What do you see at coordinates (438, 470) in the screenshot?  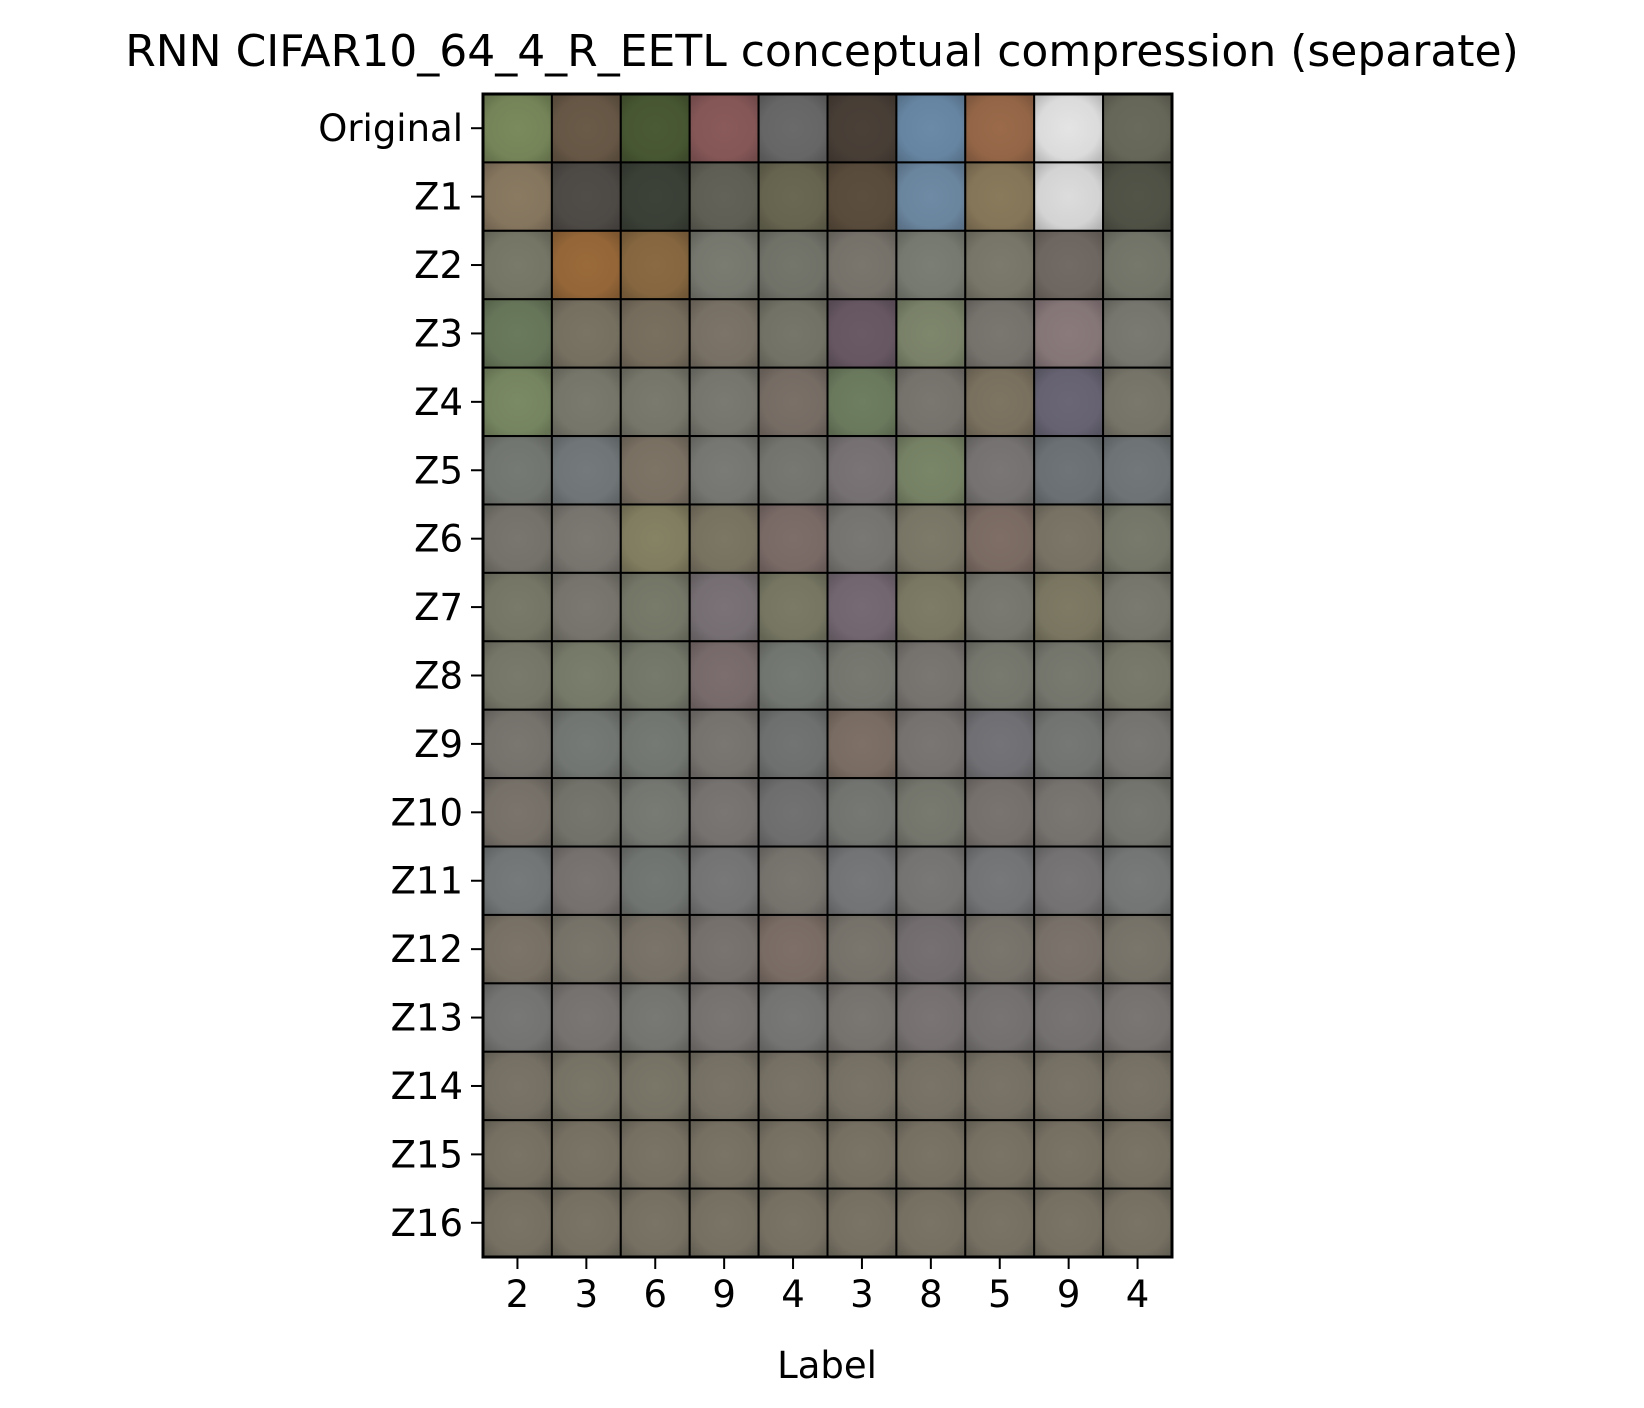 I see `row-tick-label: Z5` at bounding box center [438, 470].